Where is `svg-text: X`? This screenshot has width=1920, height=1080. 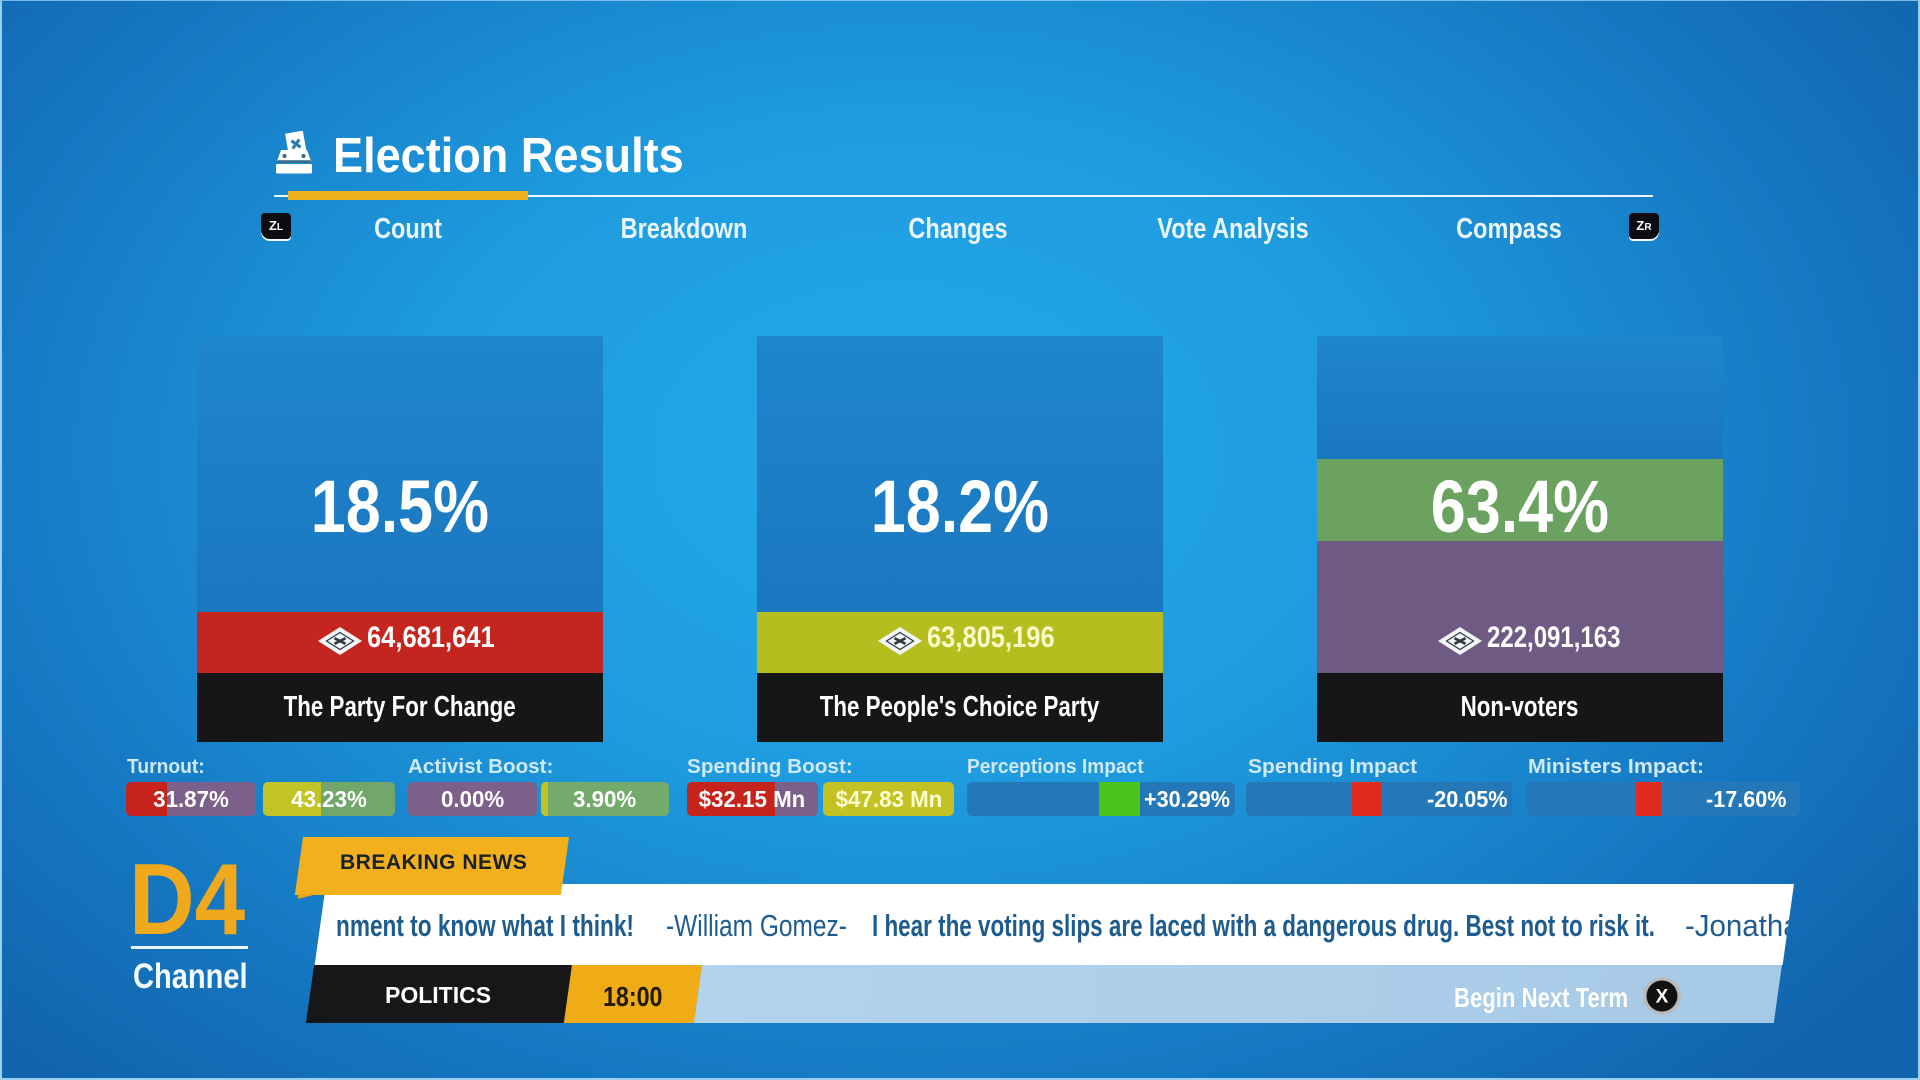 svg-text: X is located at coordinates (1662, 997).